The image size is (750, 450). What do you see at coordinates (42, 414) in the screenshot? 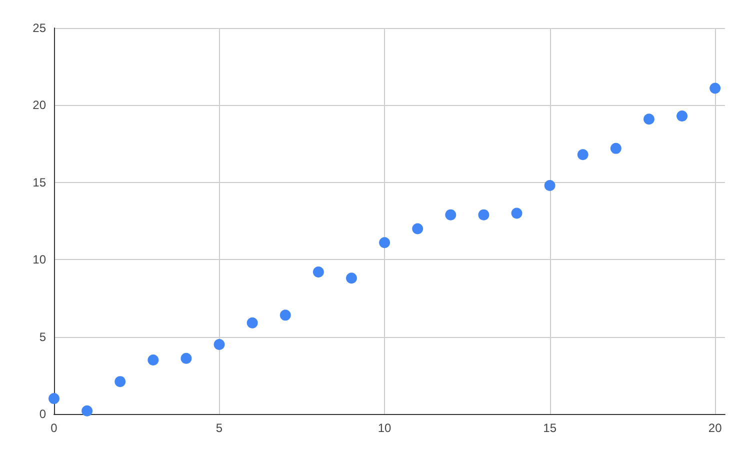
I see `y-tick-label: 0` at bounding box center [42, 414].